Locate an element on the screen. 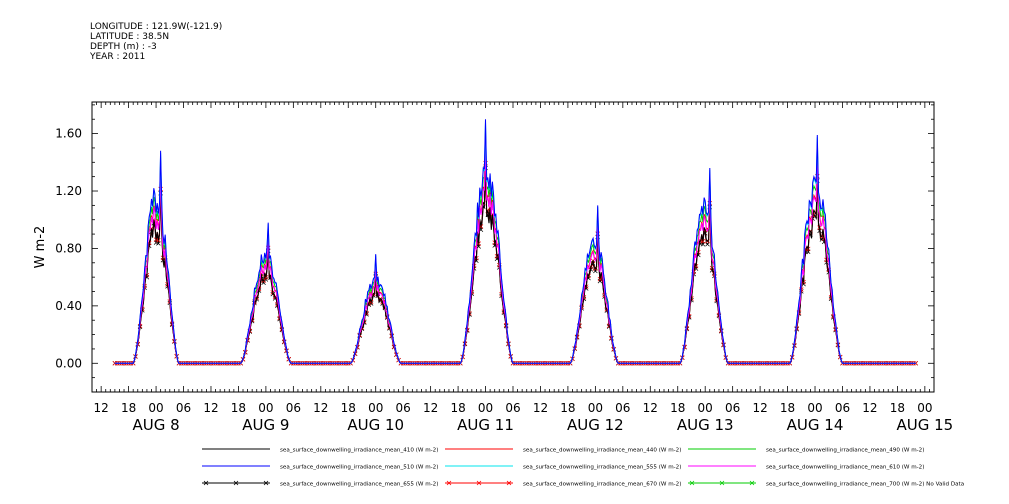 Image resolution: width=1009 pixels, height=504 pixels. day-label: AUG 9 is located at coordinates (265, 425).